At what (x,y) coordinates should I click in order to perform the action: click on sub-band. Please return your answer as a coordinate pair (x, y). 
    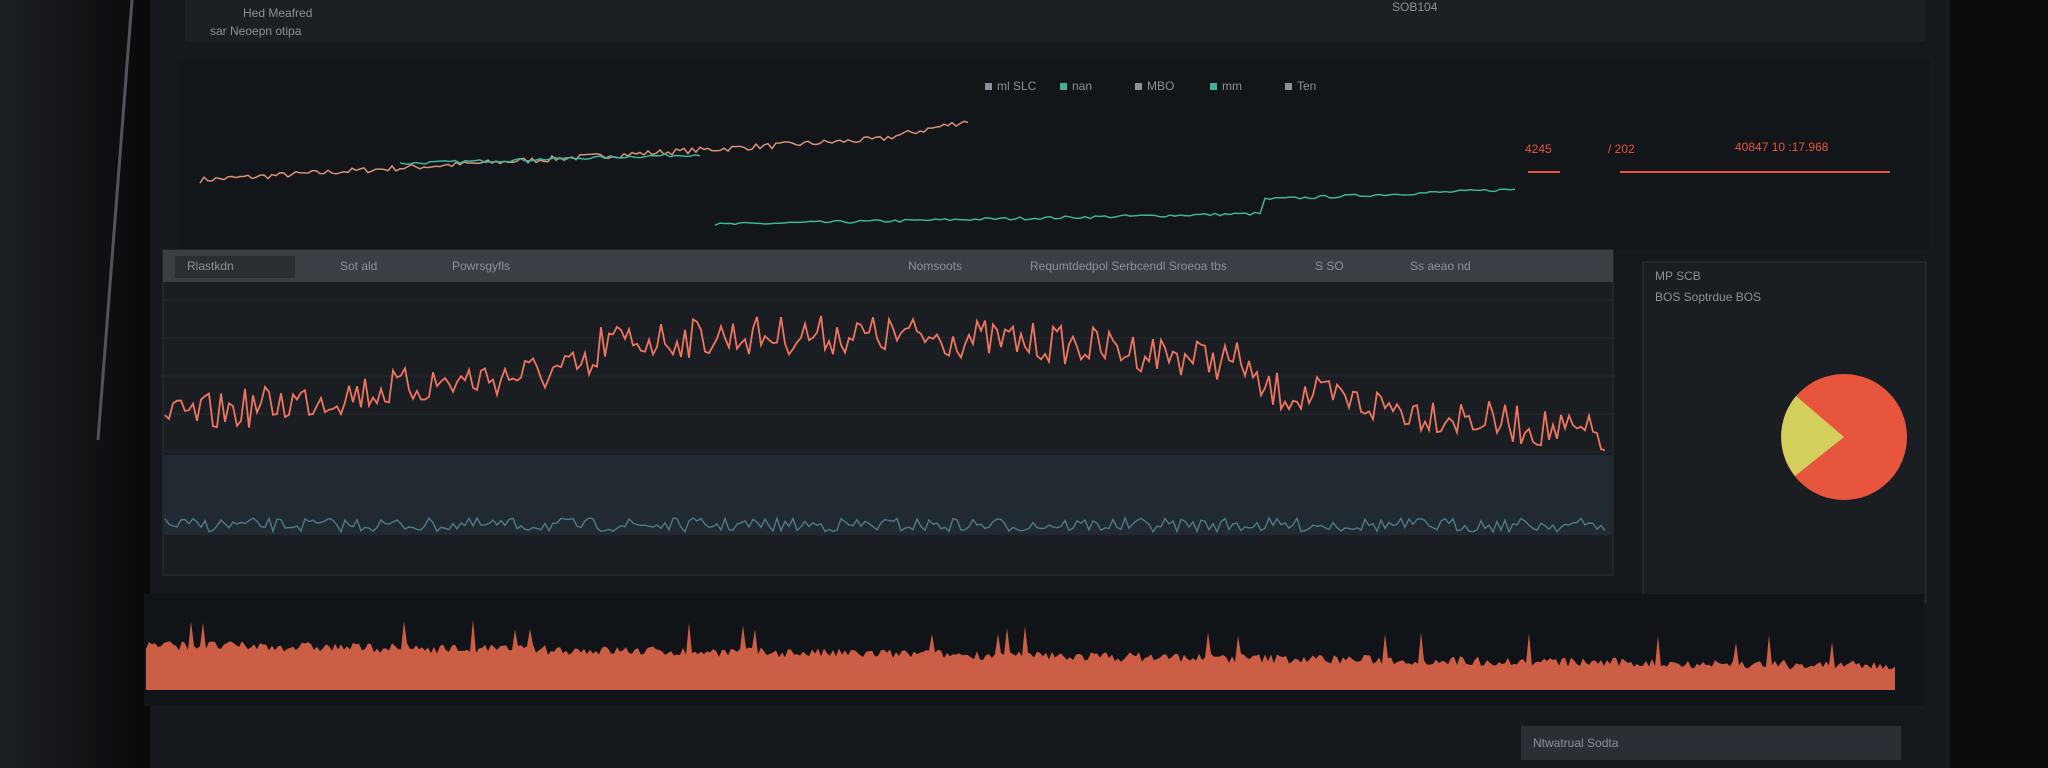
    Looking at the image, I should click on (888, 495).